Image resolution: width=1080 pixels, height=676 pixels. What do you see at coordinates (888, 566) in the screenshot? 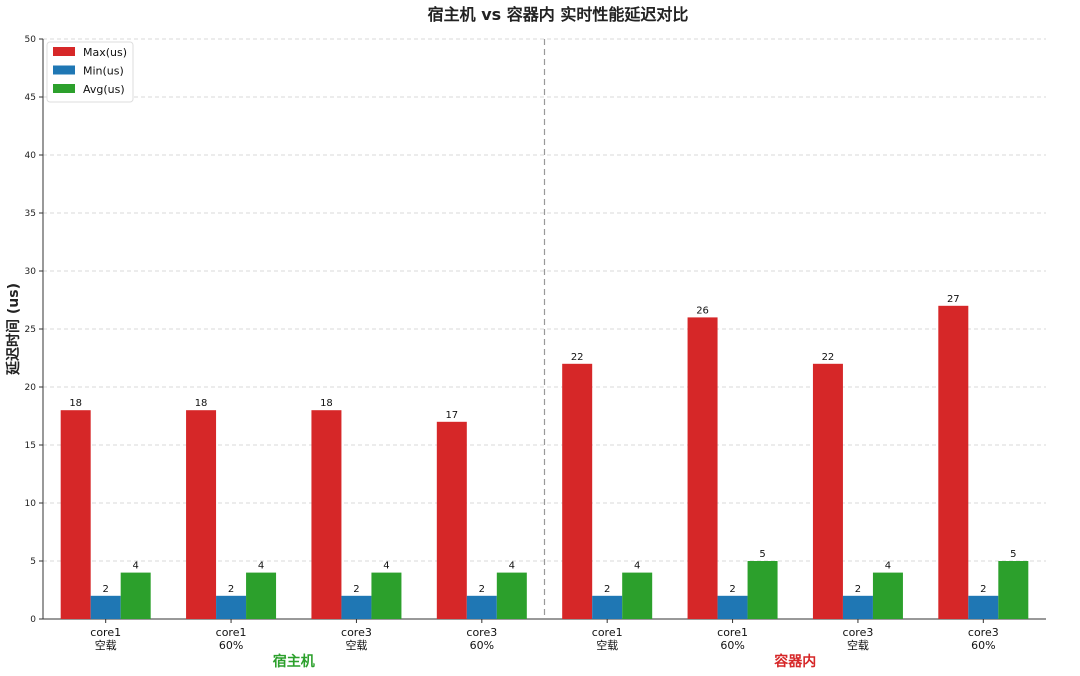
I see `data-label-2-6: 4` at bounding box center [888, 566].